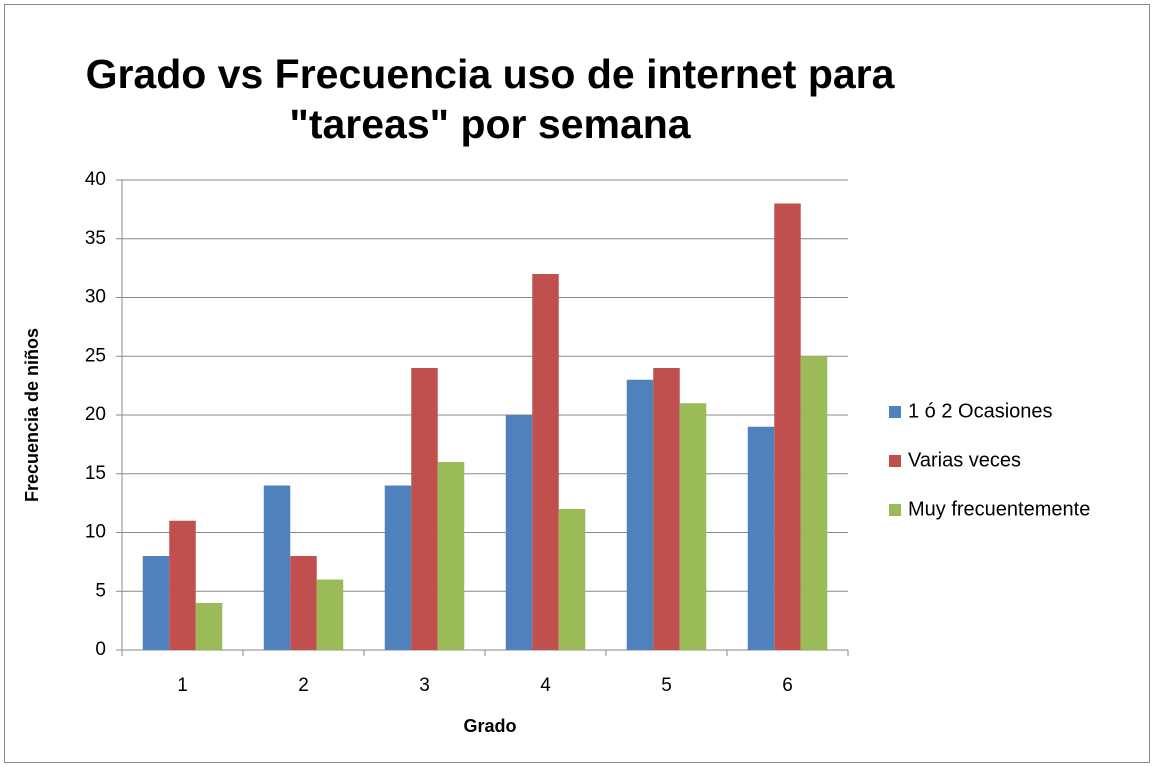 The width and height of the screenshot is (1154, 767). Describe the element at coordinates (787, 685) in the screenshot. I see `x-tick-label: 6` at that location.